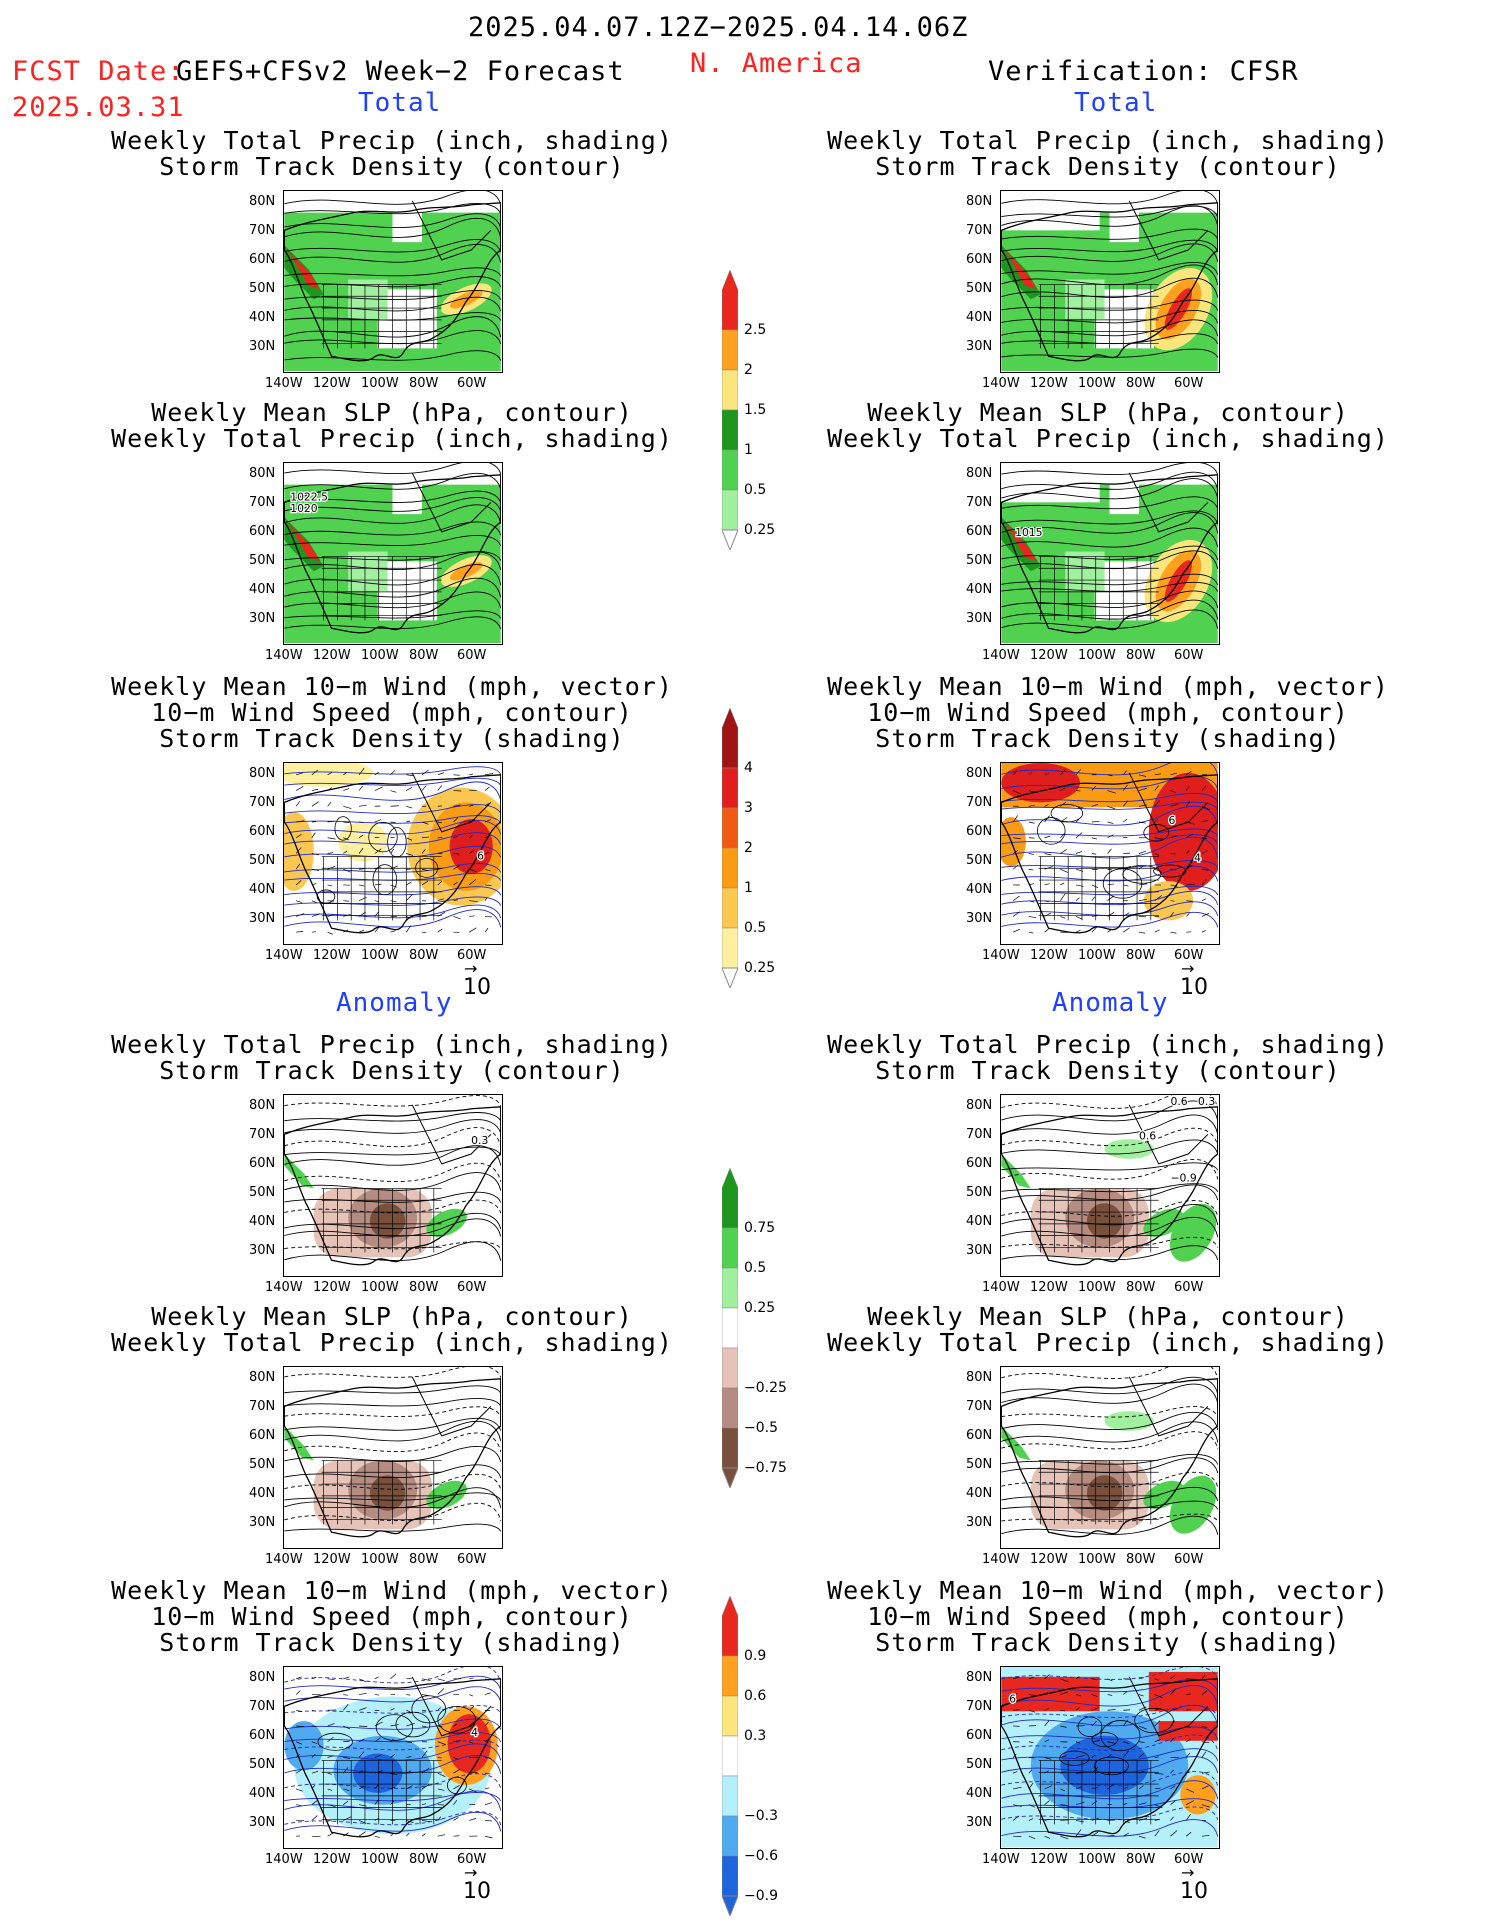 The height and width of the screenshot is (1925, 1487). I want to click on model-title: GEFS+CFSv2 Week−2 Forecast, so click(400, 71).